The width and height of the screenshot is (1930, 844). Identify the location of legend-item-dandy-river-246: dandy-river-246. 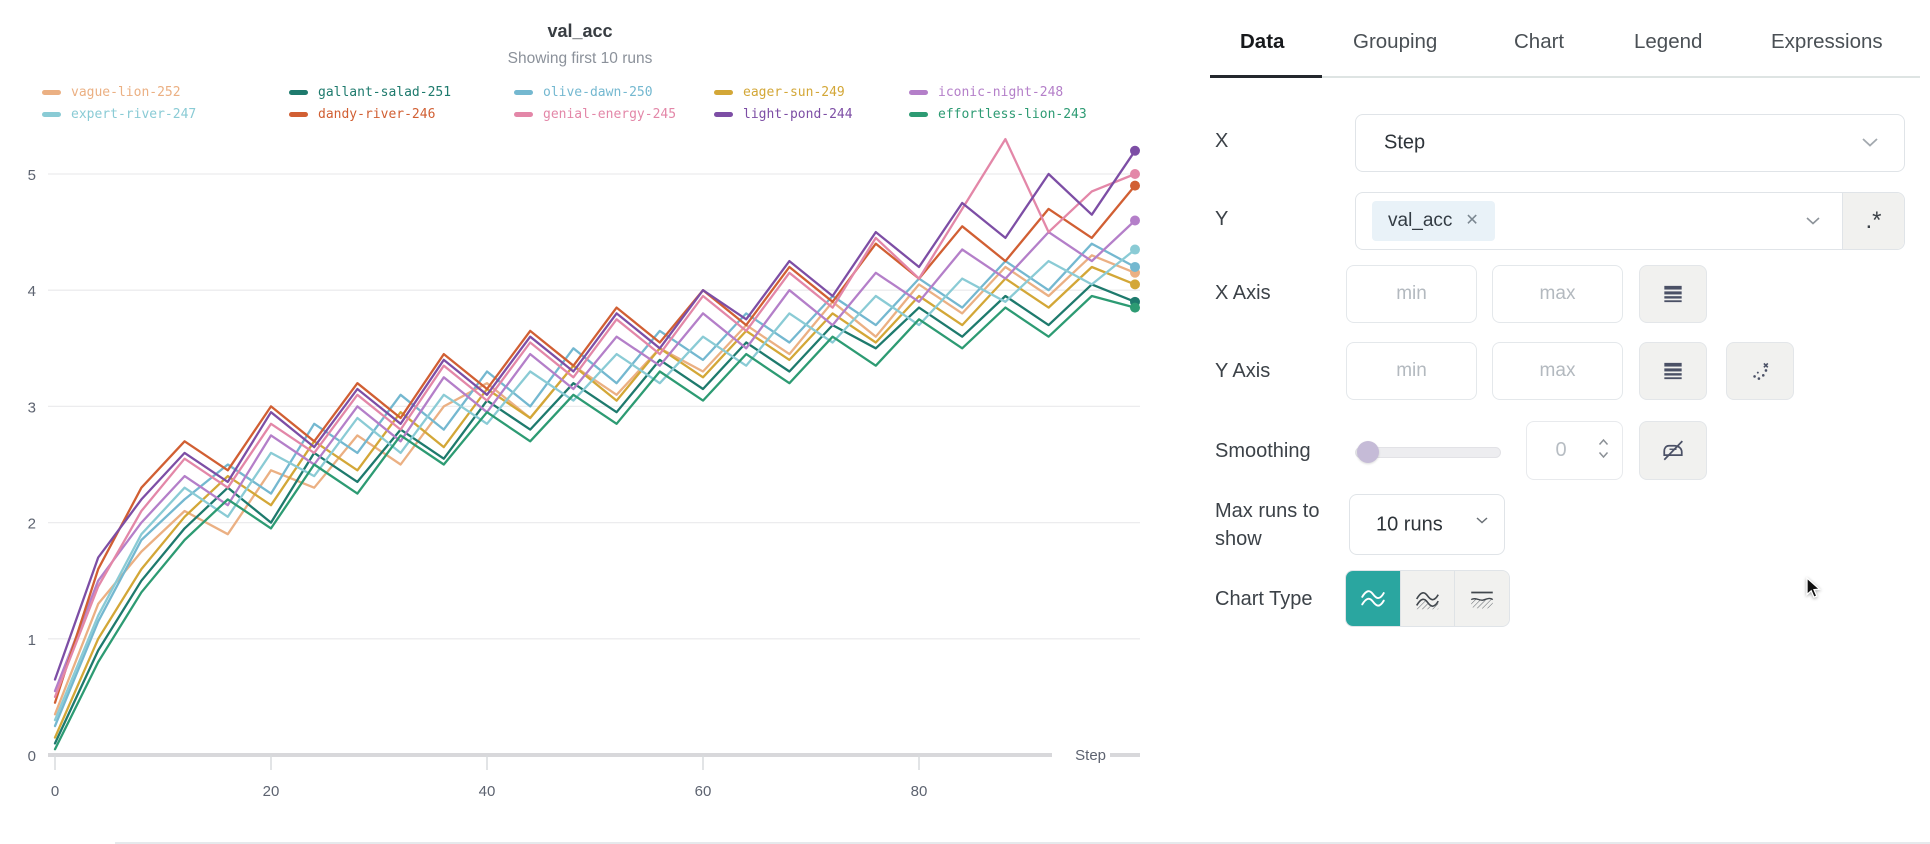
(401, 114).